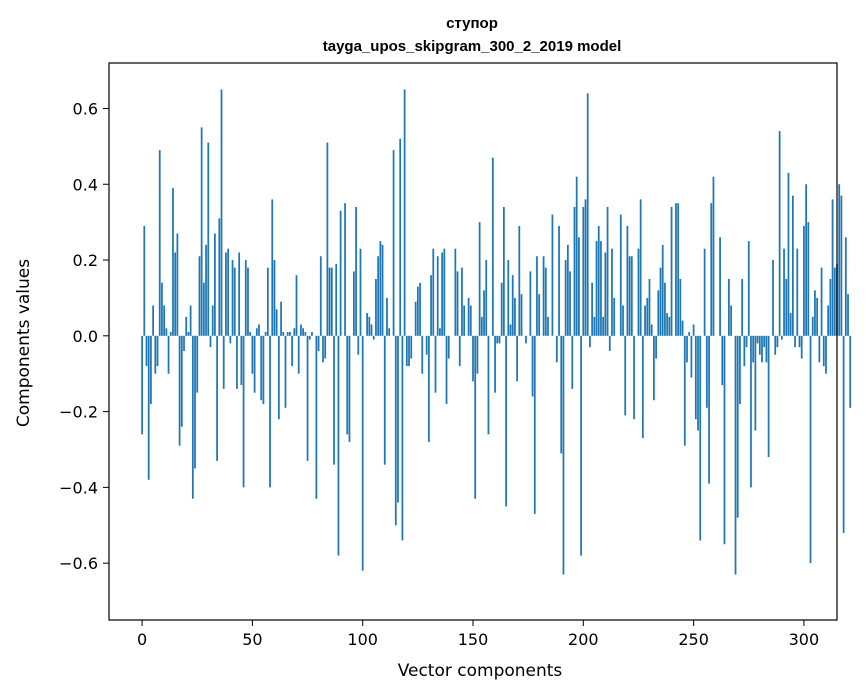 Image resolution: width=867 pixels, height=696 pixels. I want to click on y-tick-label-3: 0.0, so click(85, 336).